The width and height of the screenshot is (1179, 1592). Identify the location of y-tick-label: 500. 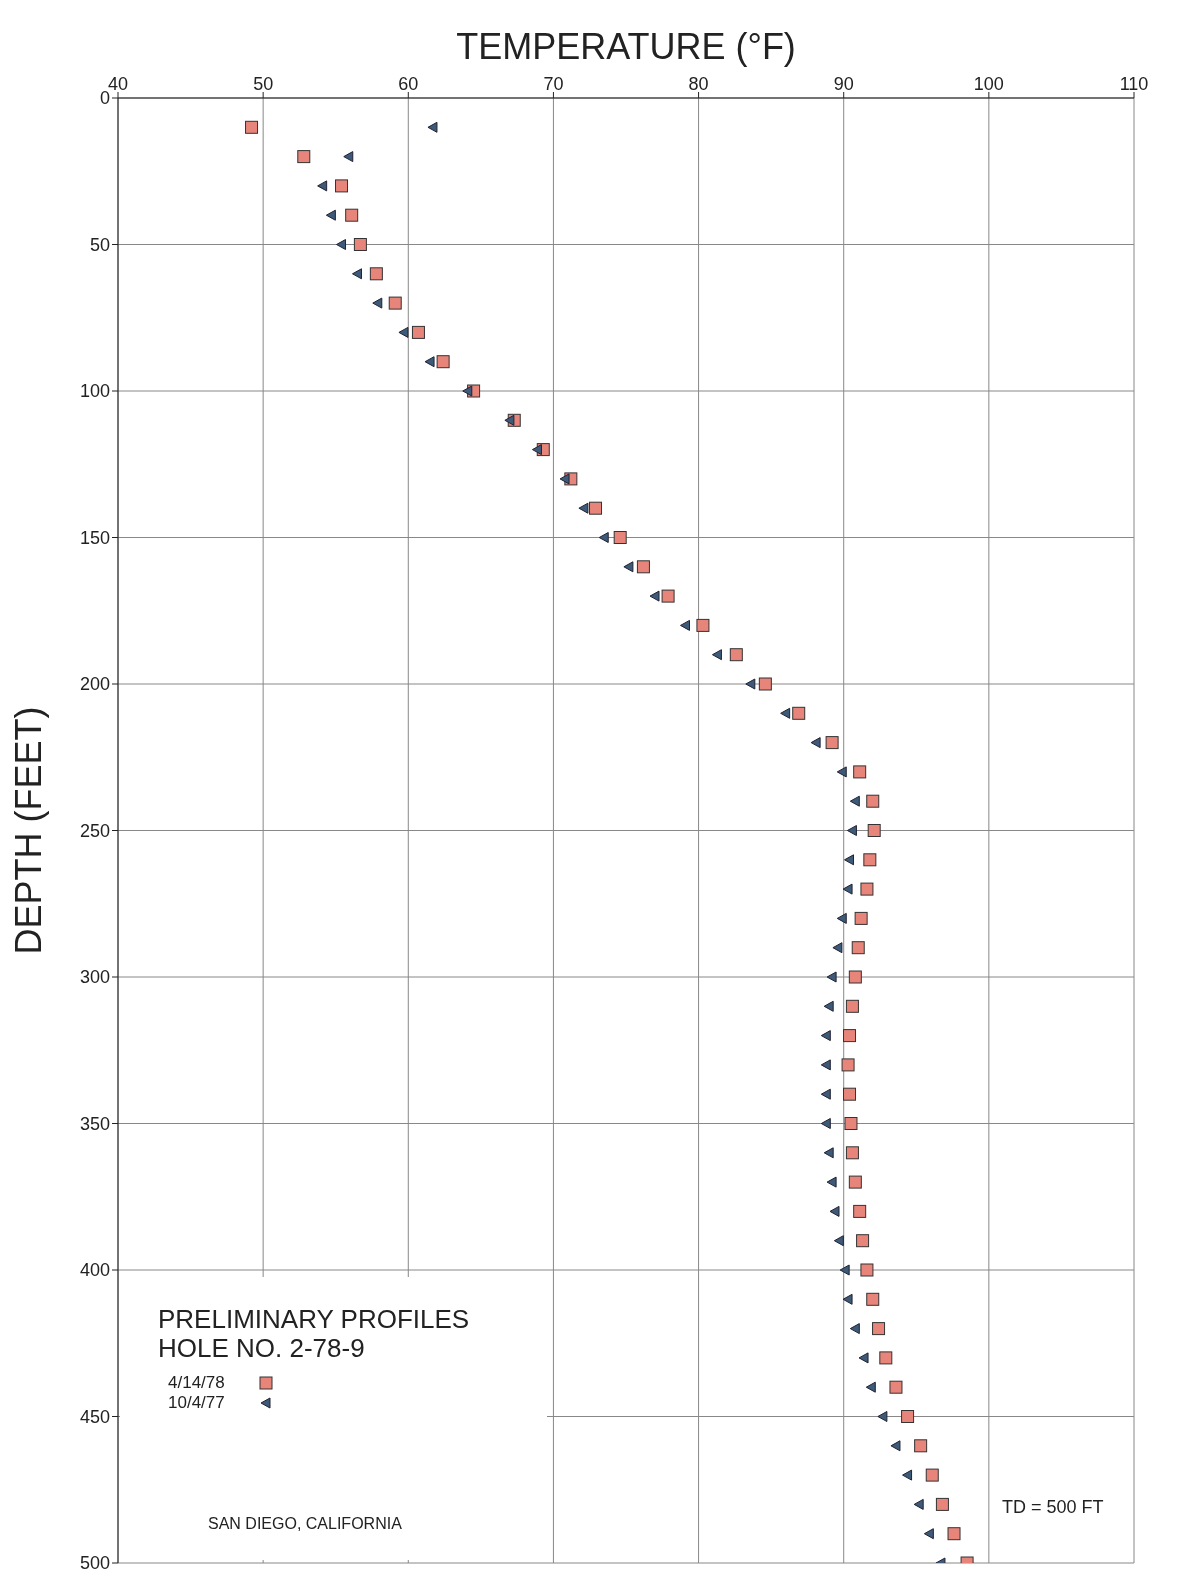
(94, 1563).